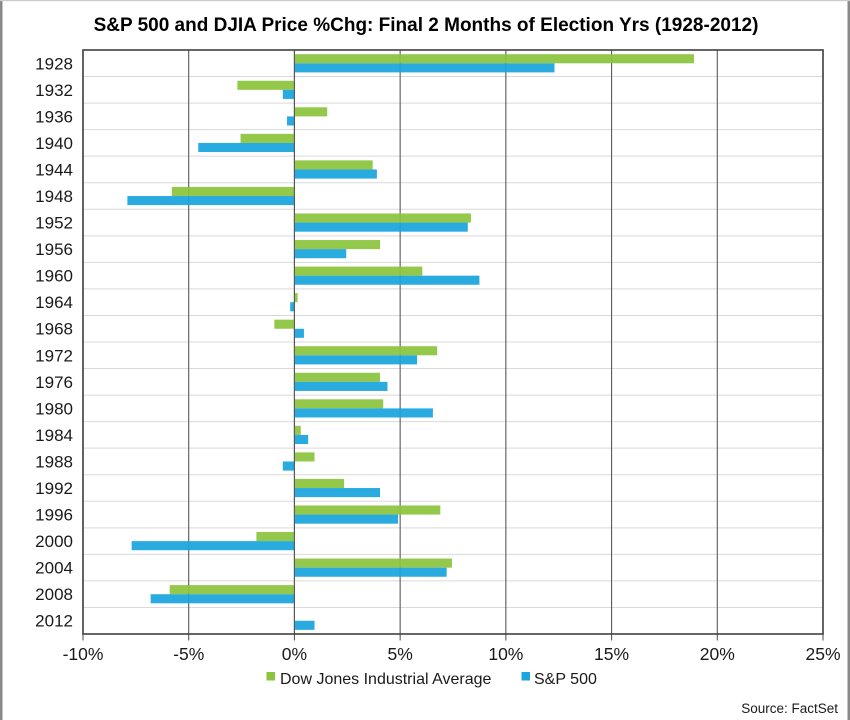 This screenshot has height=720, width=850. What do you see at coordinates (399, 654) in the screenshot?
I see `svg-text: 5%` at bounding box center [399, 654].